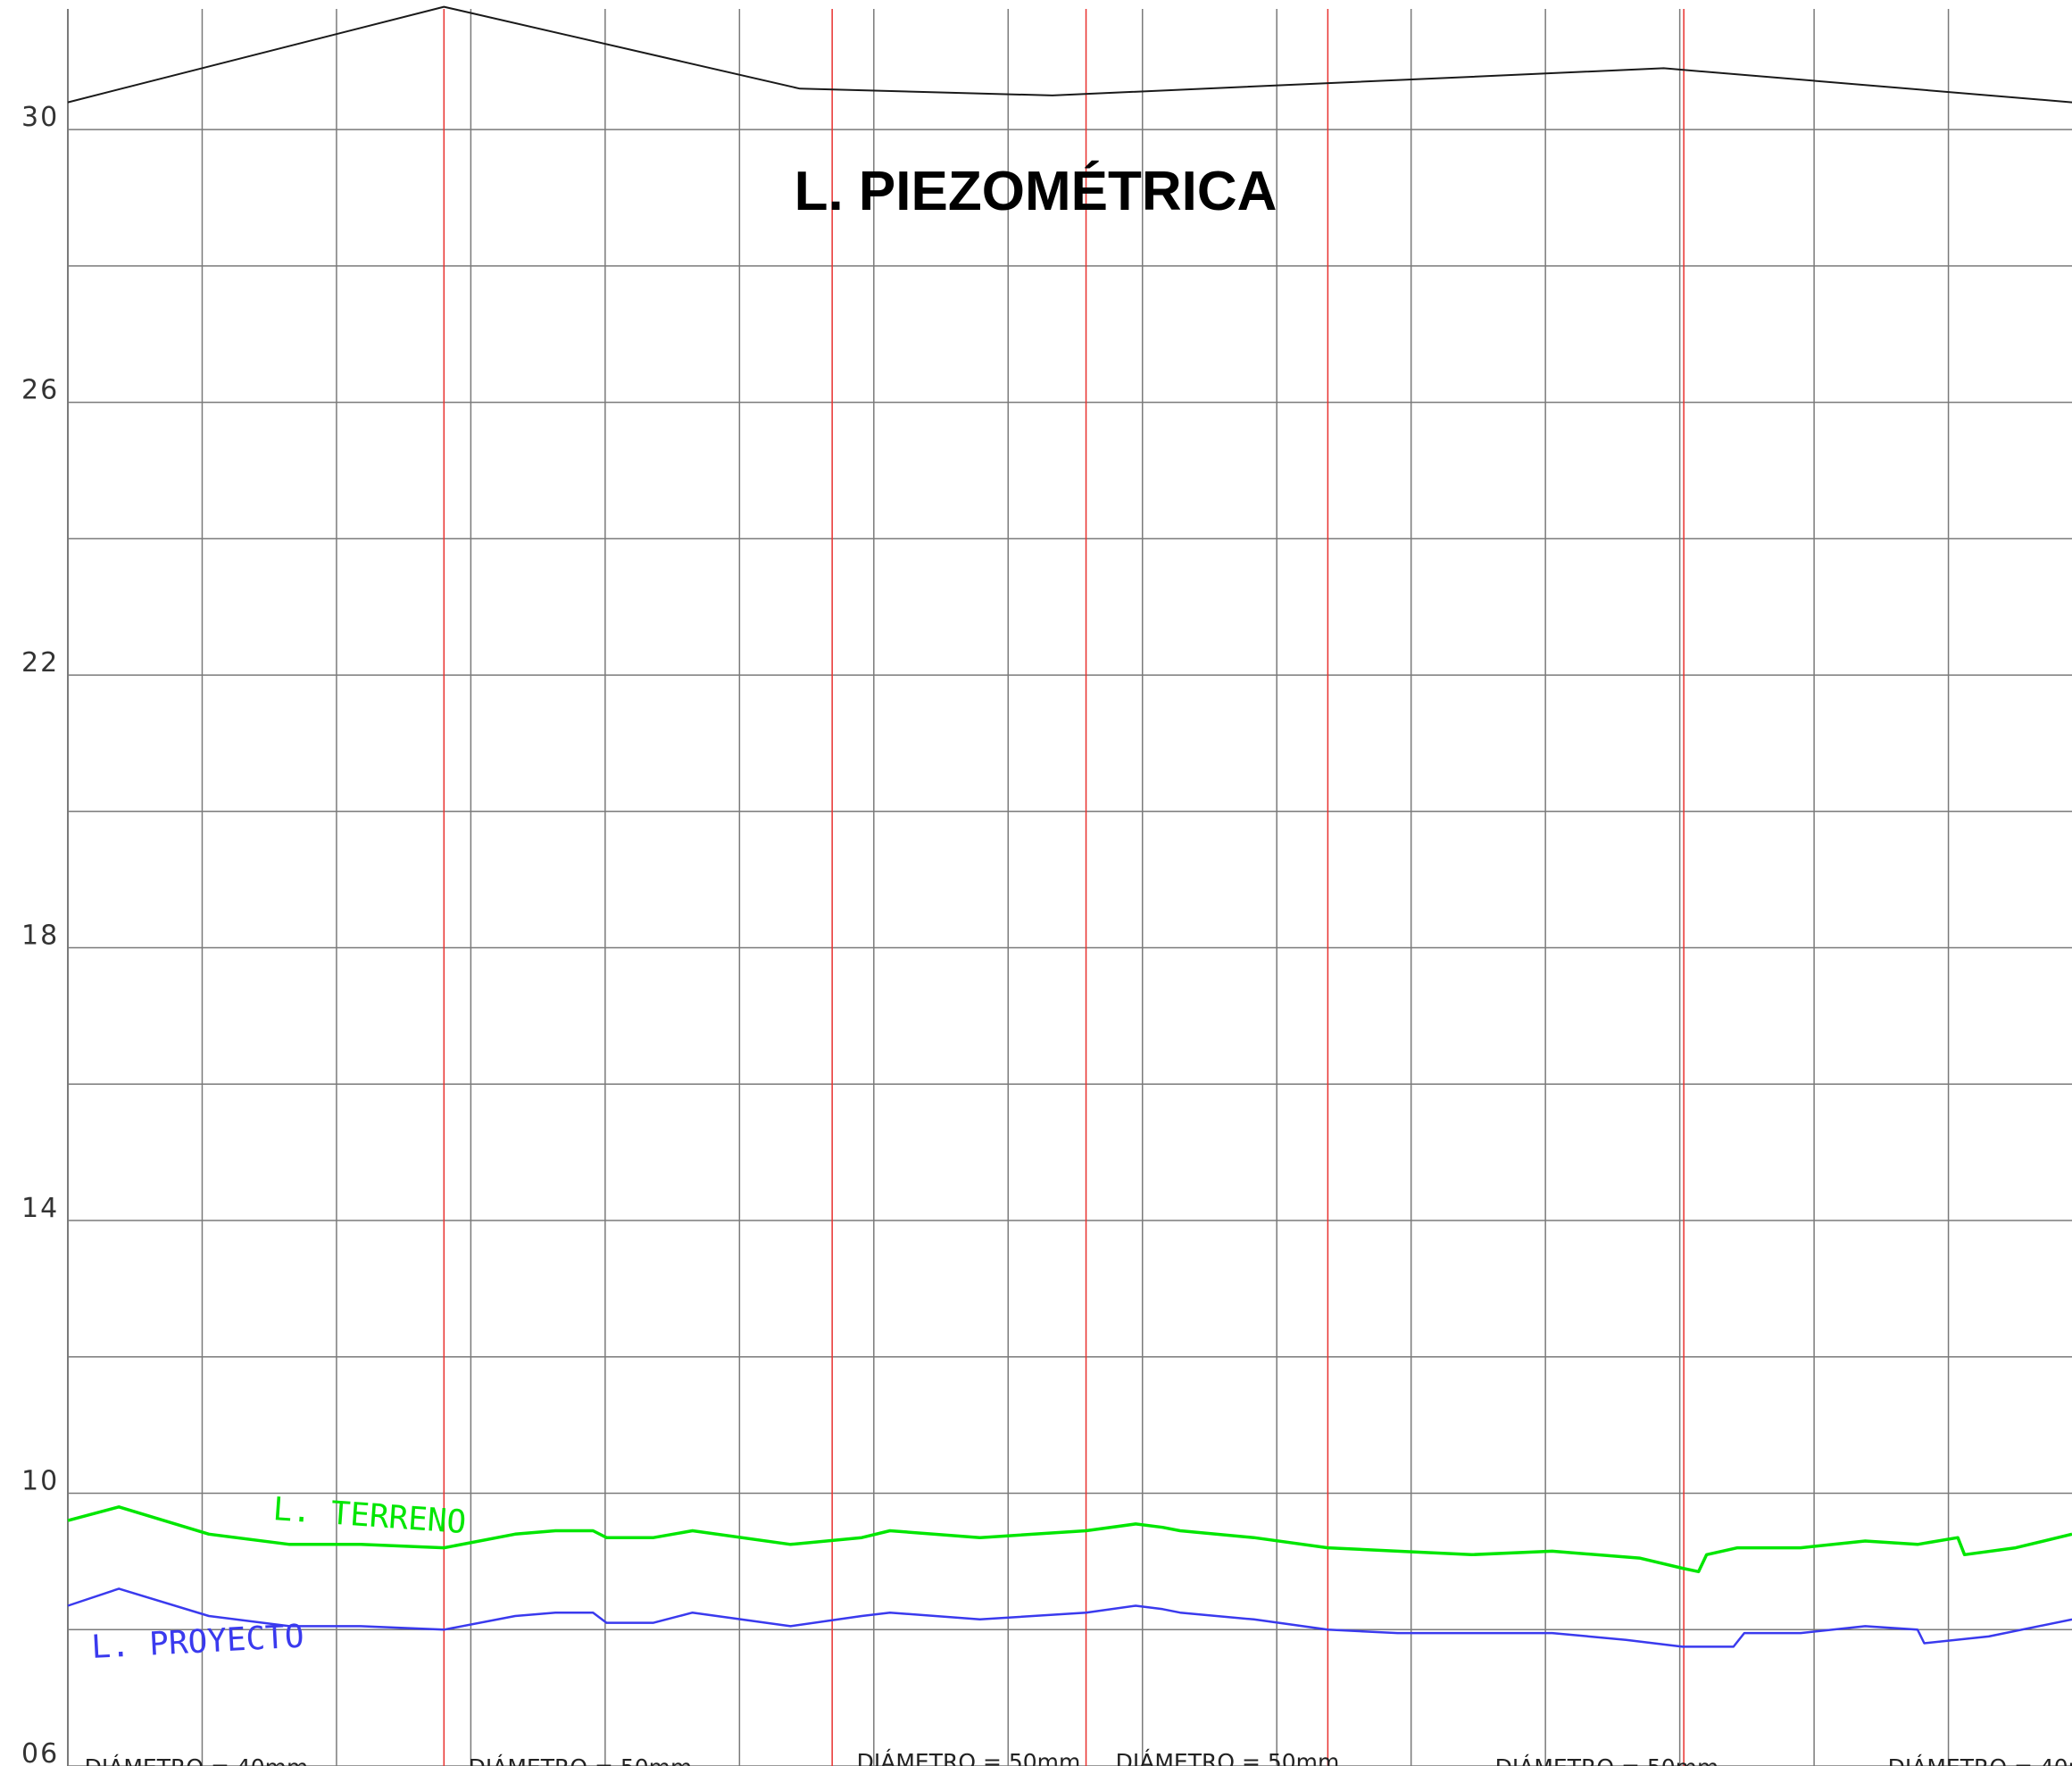  Describe the element at coordinates (40, 117) in the screenshot. I see `y-tick-label: 30` at that location.